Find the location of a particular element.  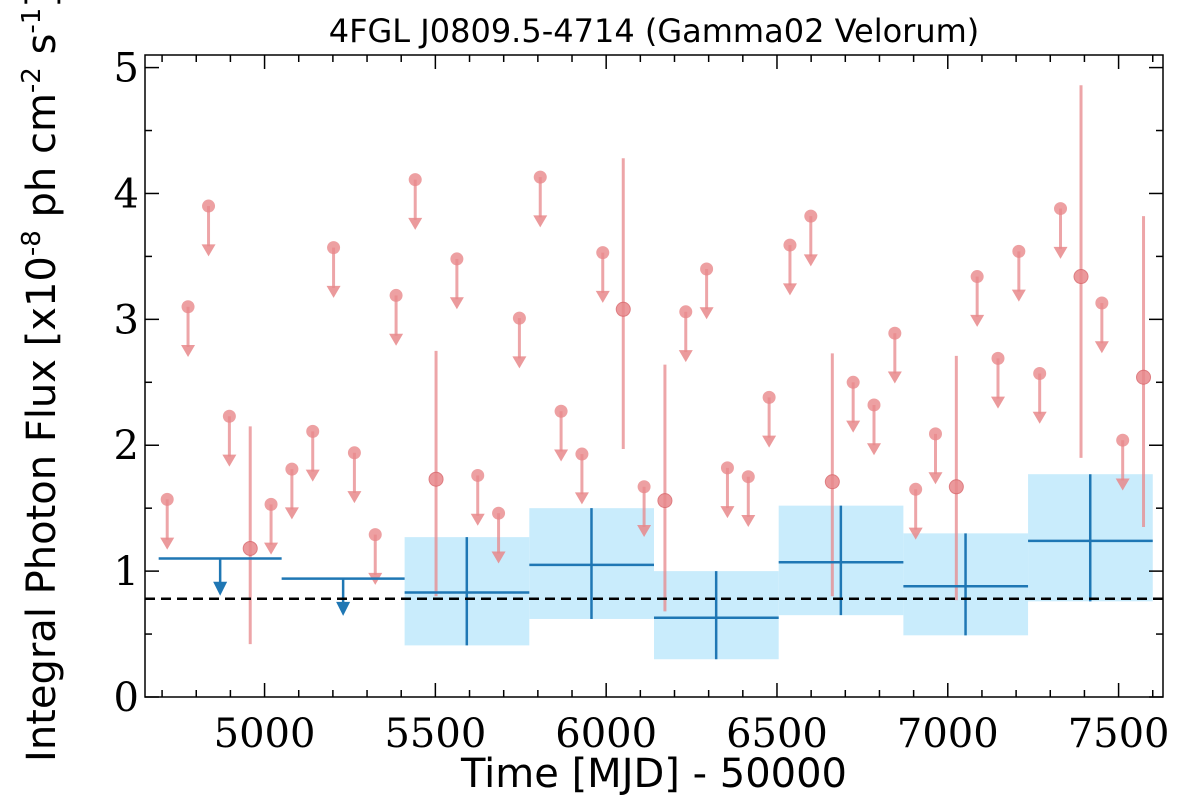

x-tick-label: 5000 is located at coordinates (265, 734).